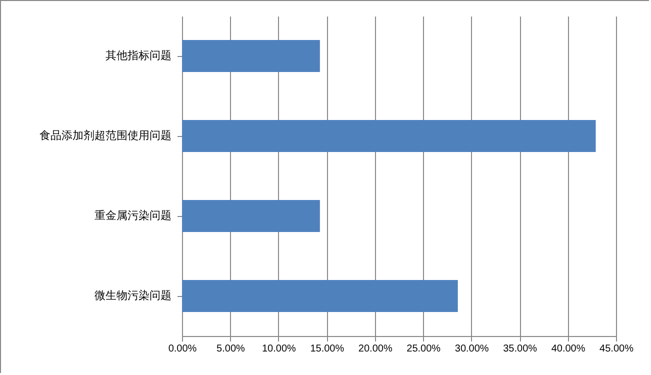 The height and width of the screenshot is (375, 651). What do you see at coordinates (423, 349) in the screenshot?
I see `x-tick-label: 25.00%` at bounding box center [423, 349].